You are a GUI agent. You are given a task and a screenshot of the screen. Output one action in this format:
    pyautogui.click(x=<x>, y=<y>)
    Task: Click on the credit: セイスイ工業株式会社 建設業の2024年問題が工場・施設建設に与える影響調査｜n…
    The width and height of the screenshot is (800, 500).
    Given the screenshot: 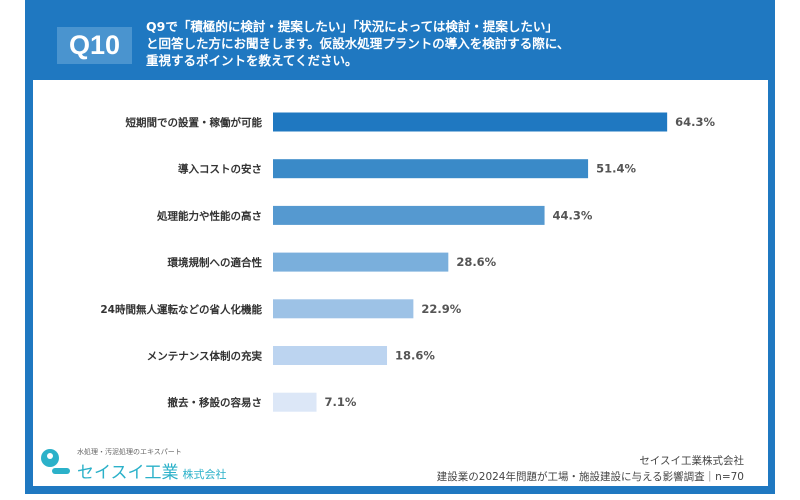 What is the action you would take?
    pyautogui.click(x=590, y=469)
    